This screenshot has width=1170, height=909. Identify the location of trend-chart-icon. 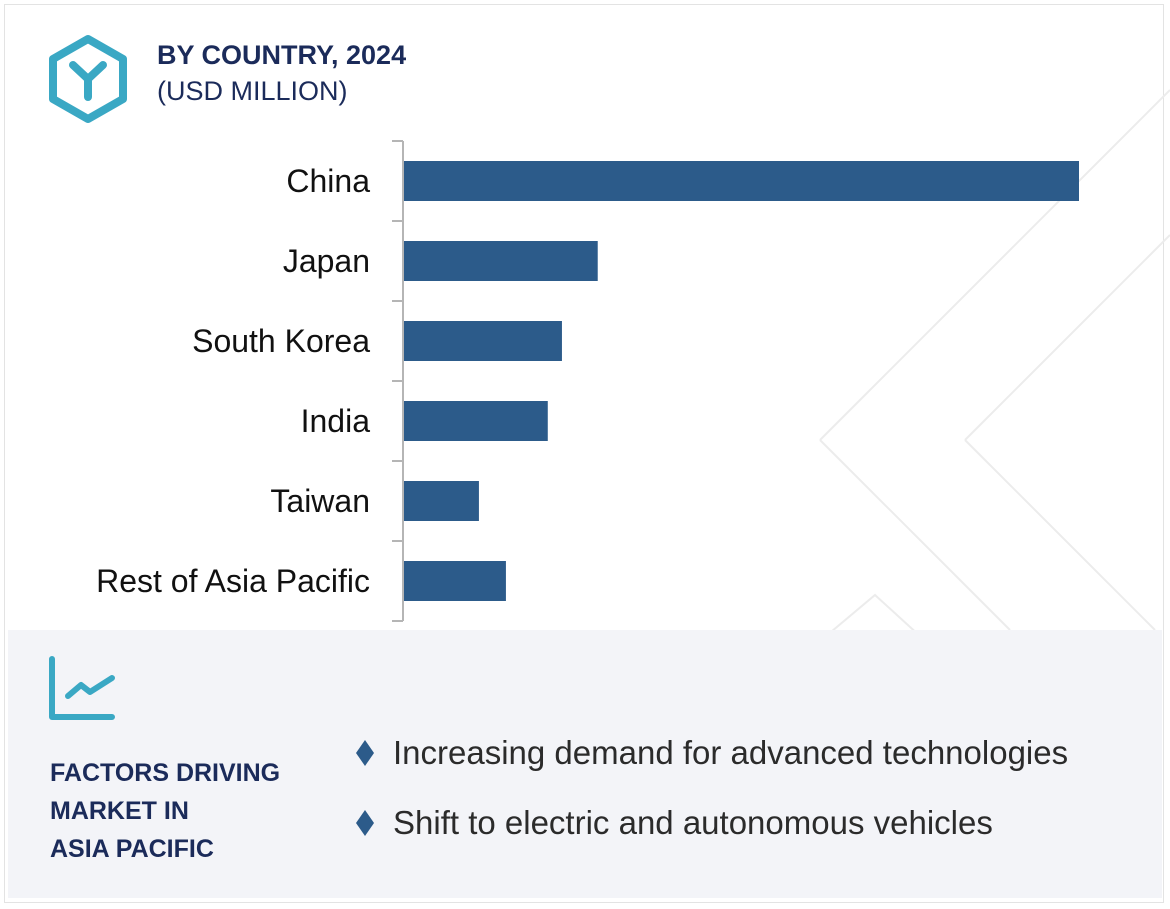
(82, 688).